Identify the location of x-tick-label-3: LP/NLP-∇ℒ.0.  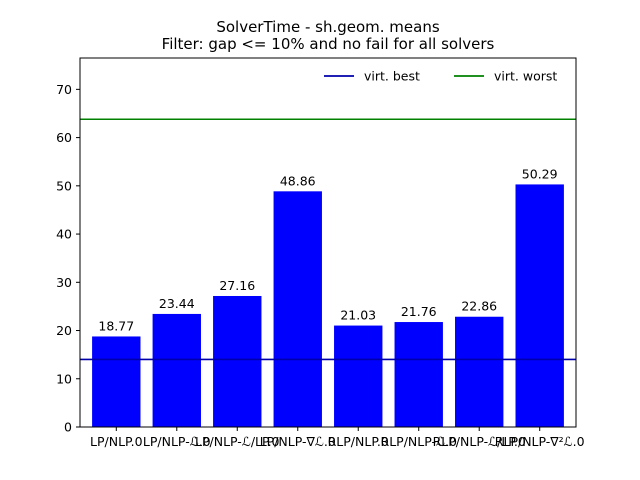
(298, 441).